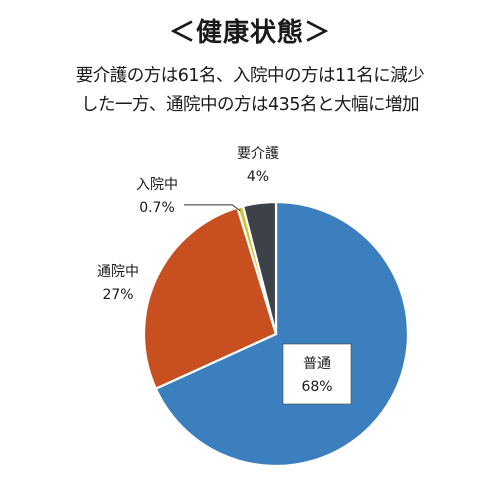 The height and width of the screenshot is (500, 500). Describe the element at coordinates (316, 387) in the screenshot. I see `slice-label-1-value: 68%` at that location.